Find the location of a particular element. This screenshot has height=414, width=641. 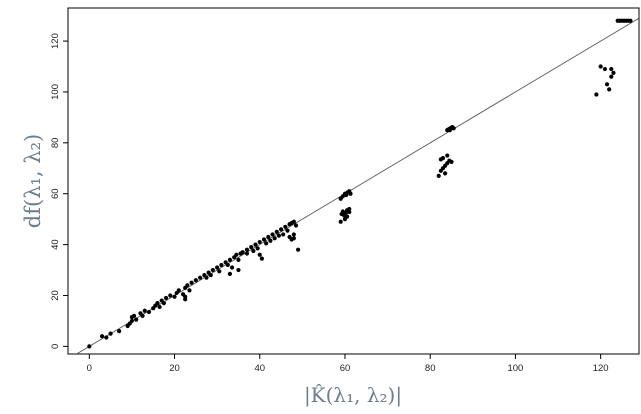

y-axis: 0 20 40 60 80 100 120 is located at coordinates (59, 191).